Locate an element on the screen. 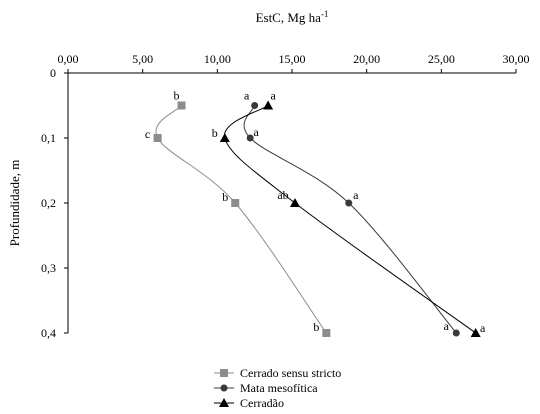  legend-marker-circle is located at coordinates (224, 388).